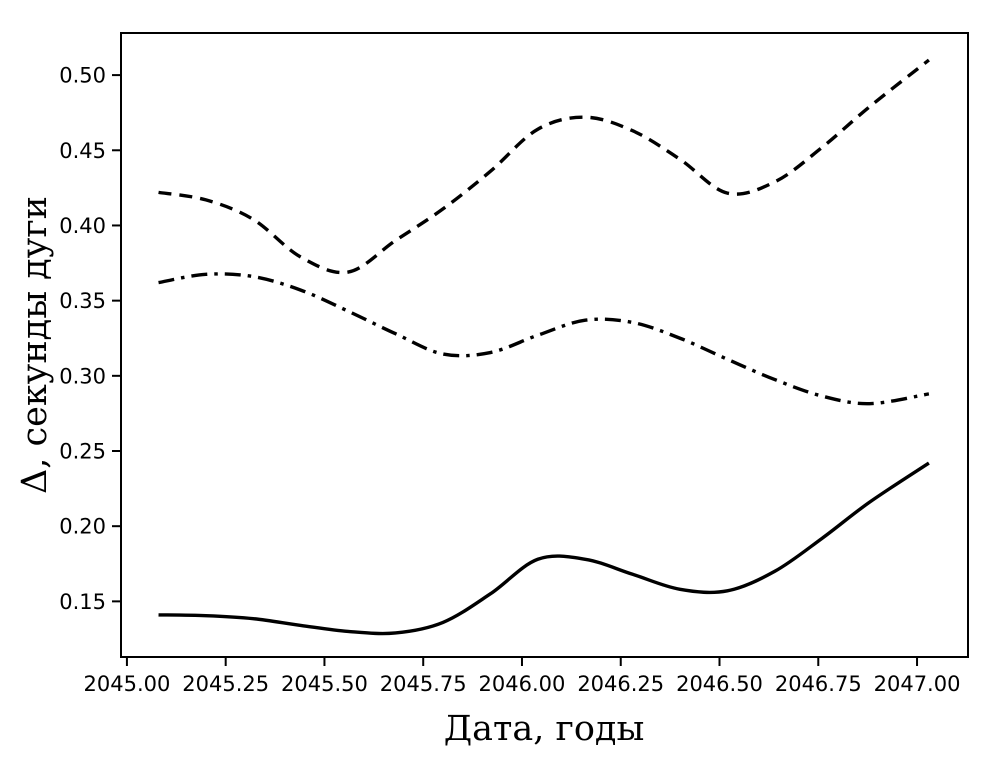 Image resolution: width=1004 pixels, height=768 pixels. What do you see at coordinates (82, 151) in the screenshot?
I see `y-tick-label: 0.45` at bounding box center [82, 151].